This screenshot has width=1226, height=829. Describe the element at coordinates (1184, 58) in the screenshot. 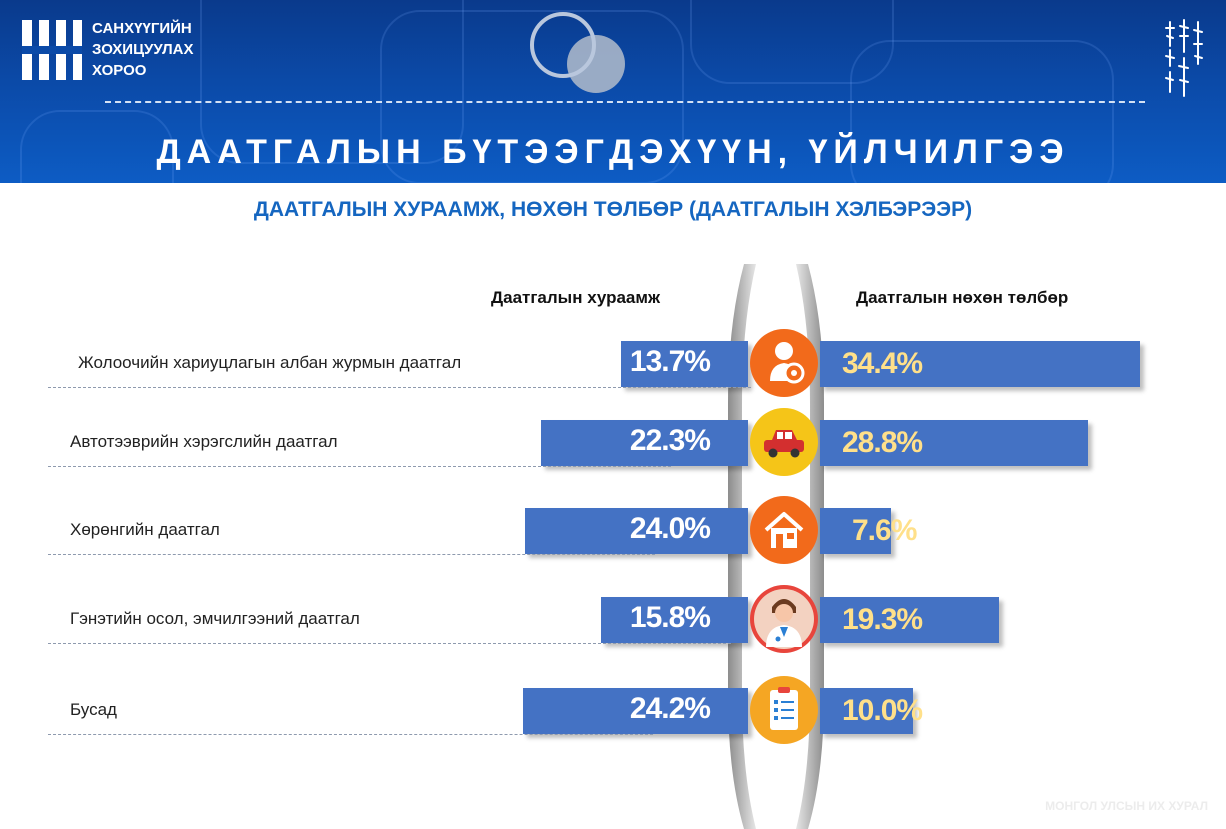

I see `mongolian-script-emblem` at that location.